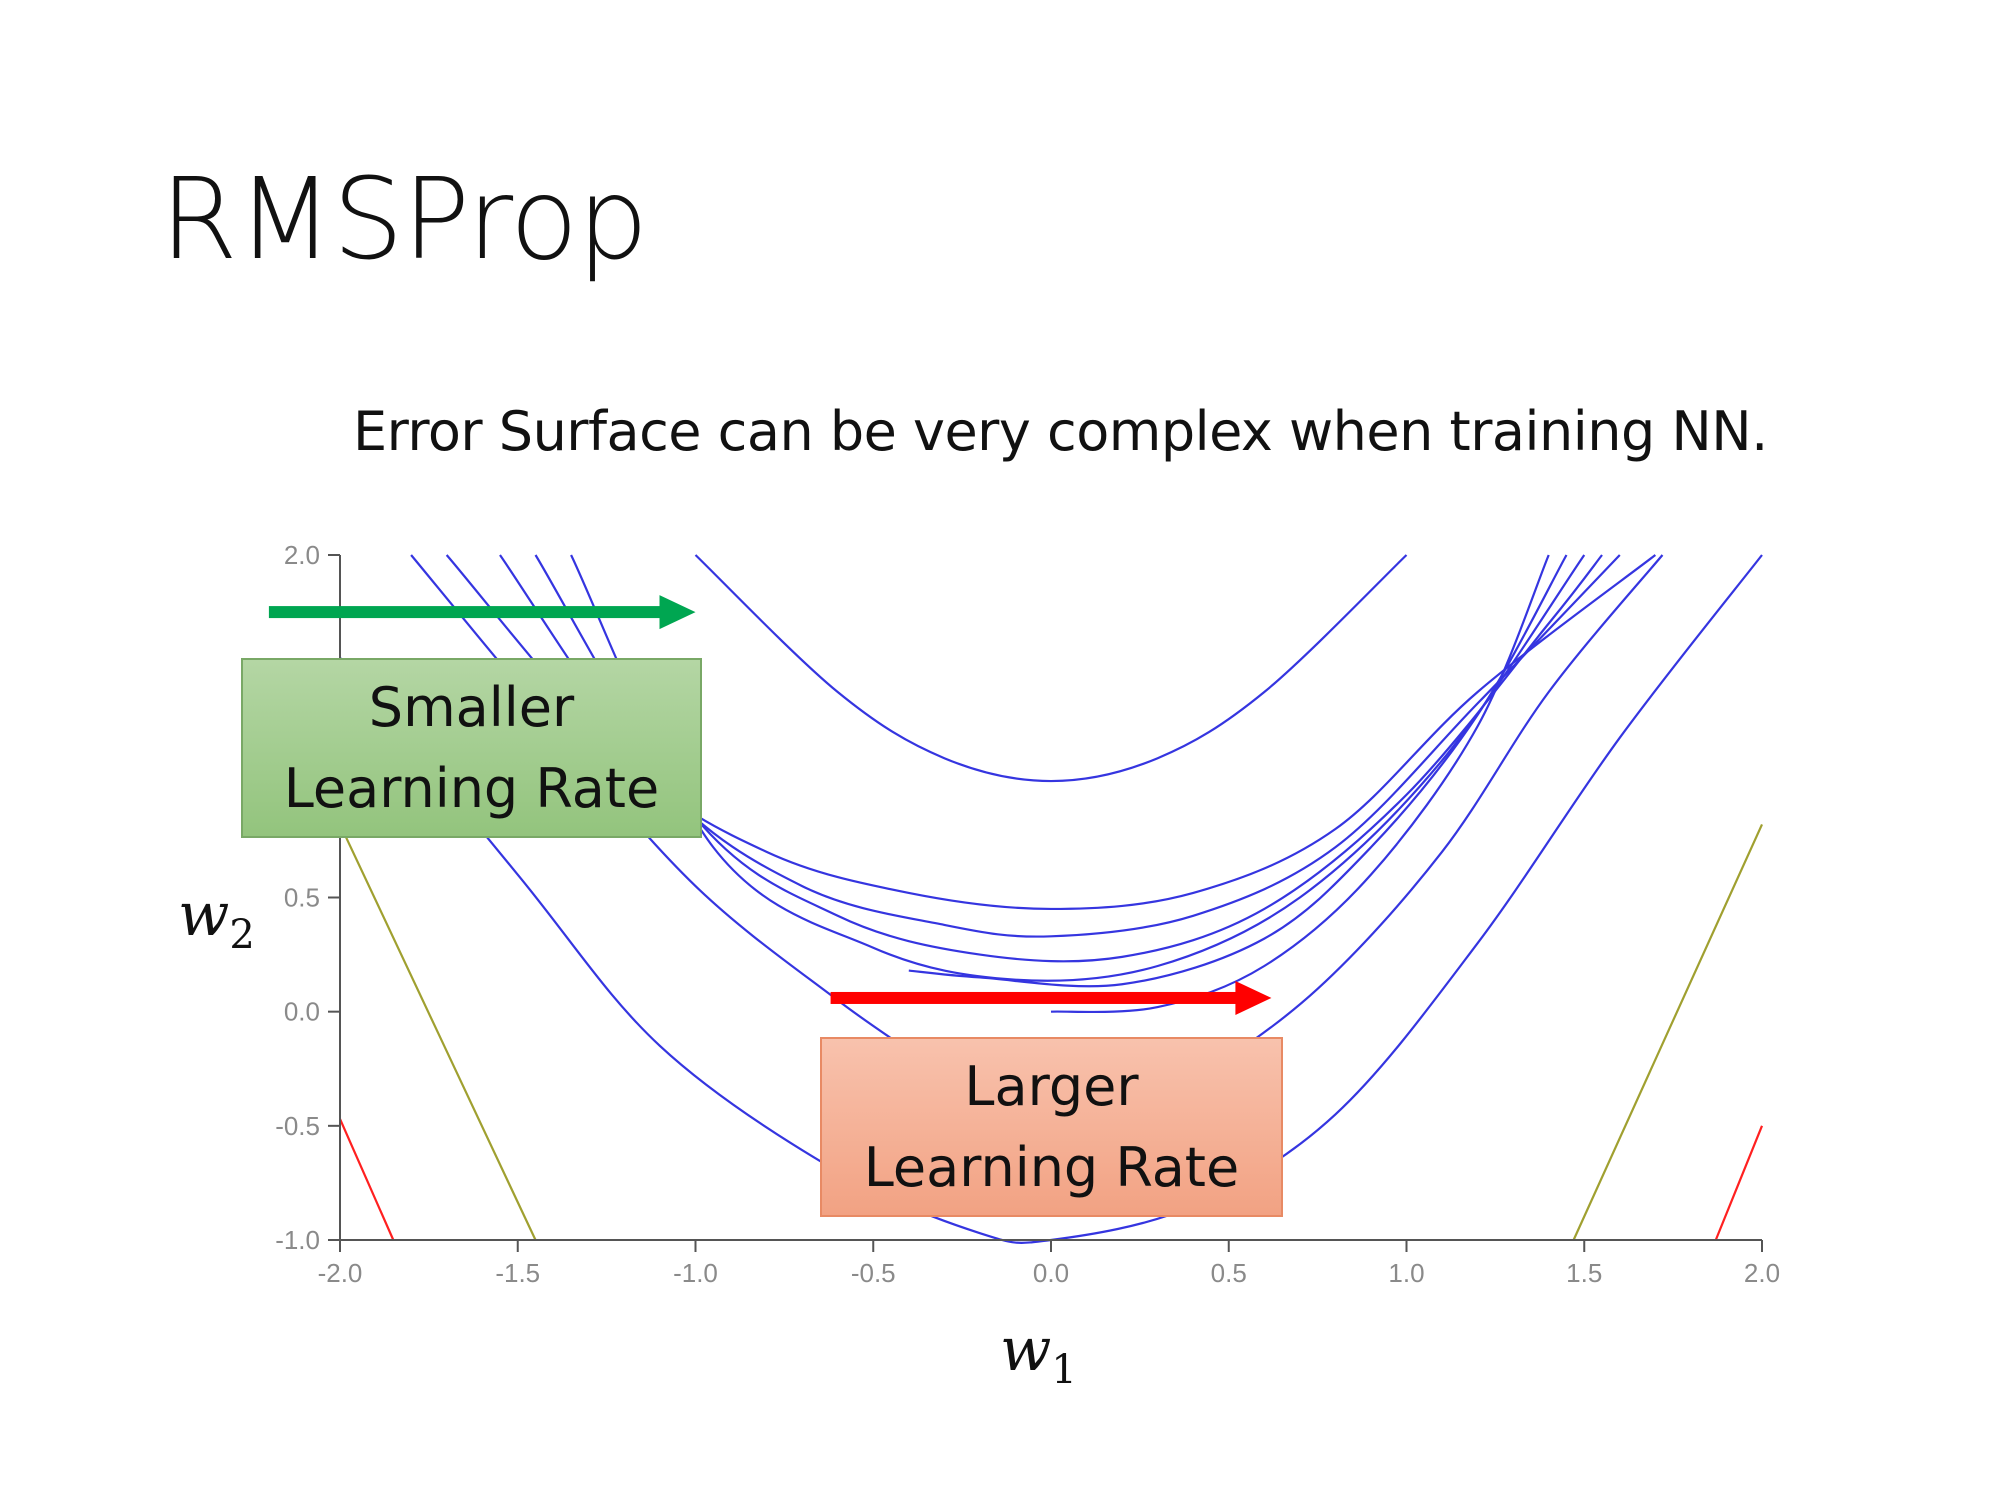 Image resolution: width=2000 pixels, height=1500 pixels. I want to click on callout-line: Larger, so click(1051, 1086).